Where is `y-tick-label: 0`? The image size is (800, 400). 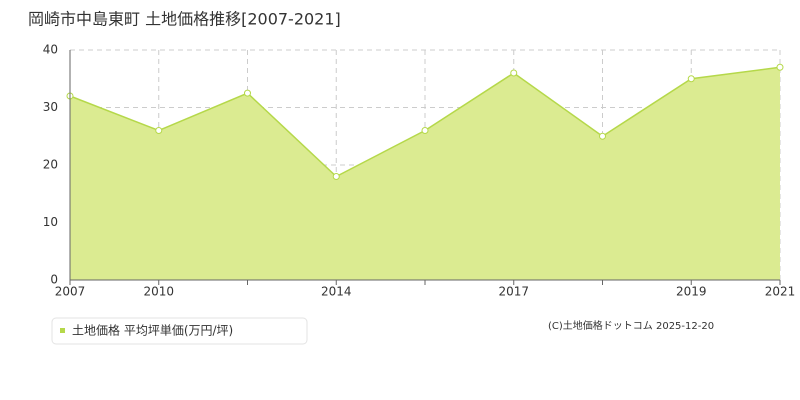 y-tick-label: 0 is located at coordinates (54, 280).